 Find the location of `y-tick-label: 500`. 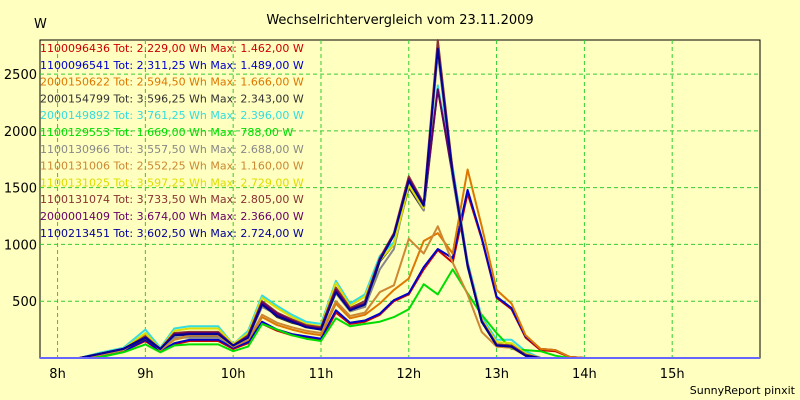

y-tick-label: 500 is located at coordinates (24, 302).